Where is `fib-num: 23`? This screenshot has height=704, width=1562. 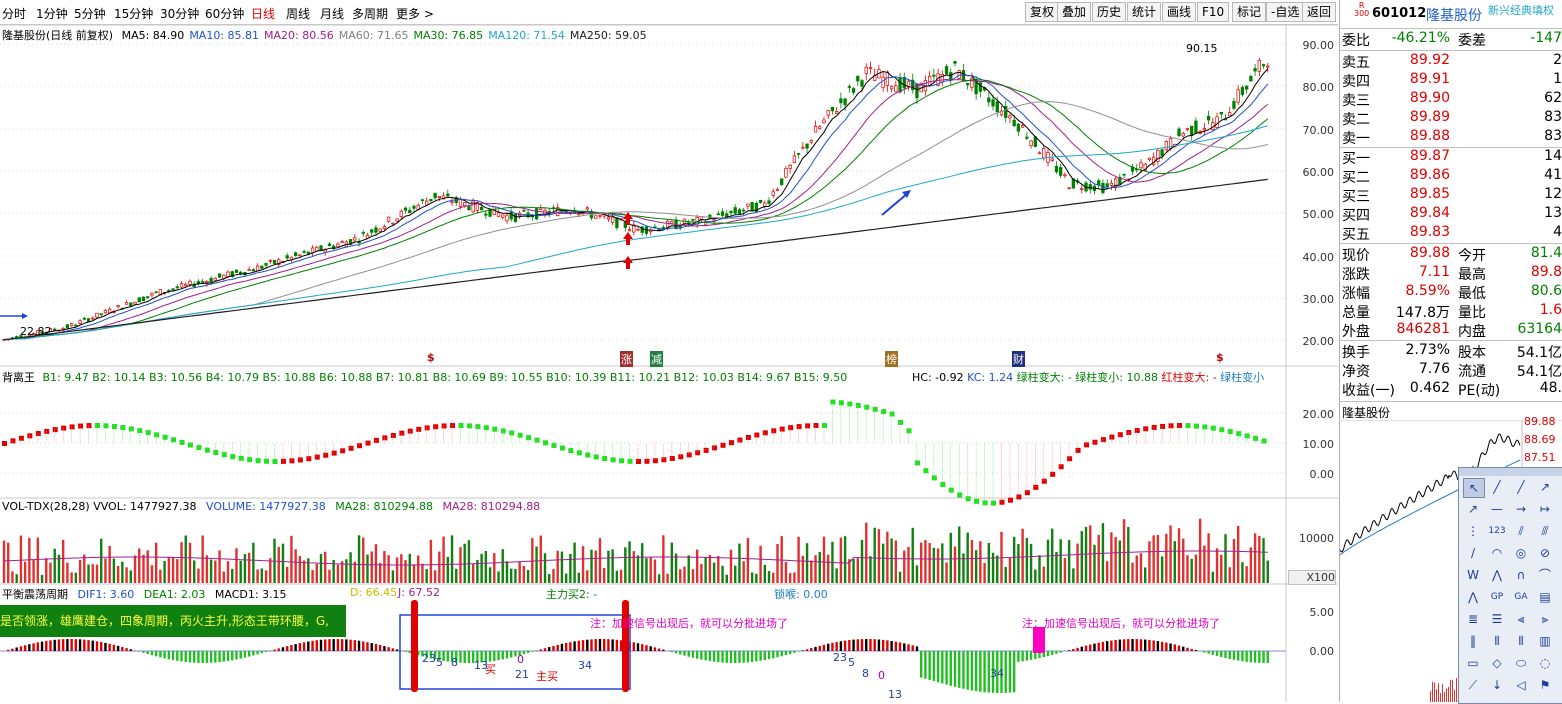
fib-num: 23 is located at coordinates (429, 658).